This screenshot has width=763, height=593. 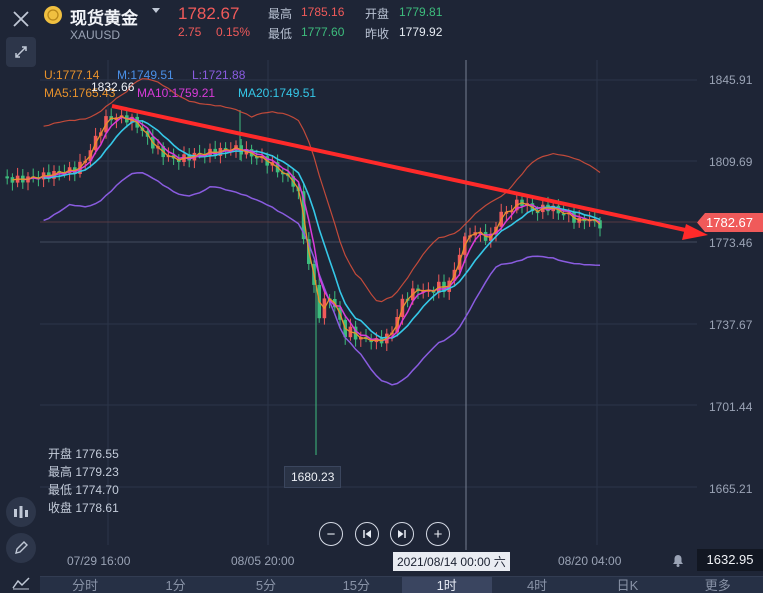 I want to click on open-label: 开盘, so click(x=377, y=14).